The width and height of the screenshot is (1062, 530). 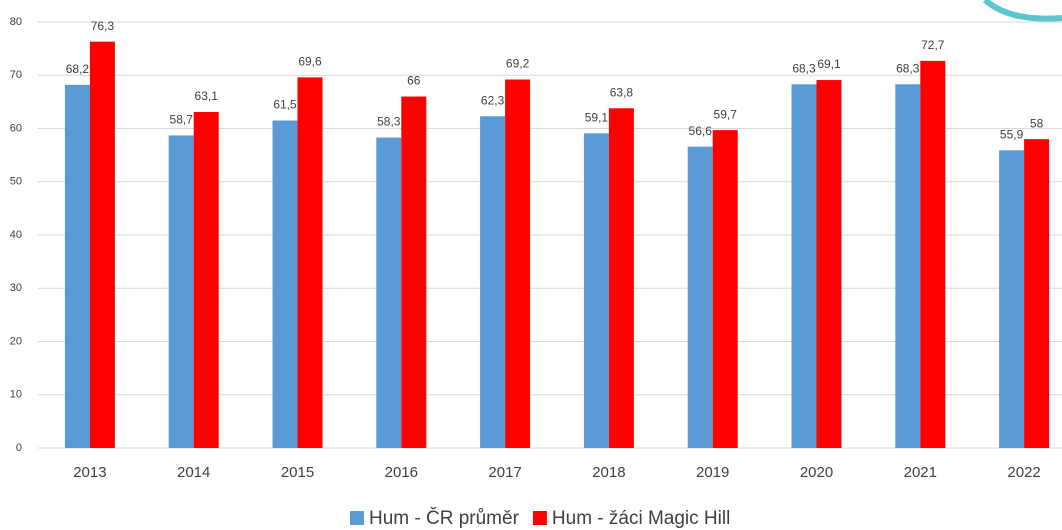 What do you see at coordinates (285, 105) in the screenshot?
I see `value-label: 61,5` at bounding box center [285, 105].